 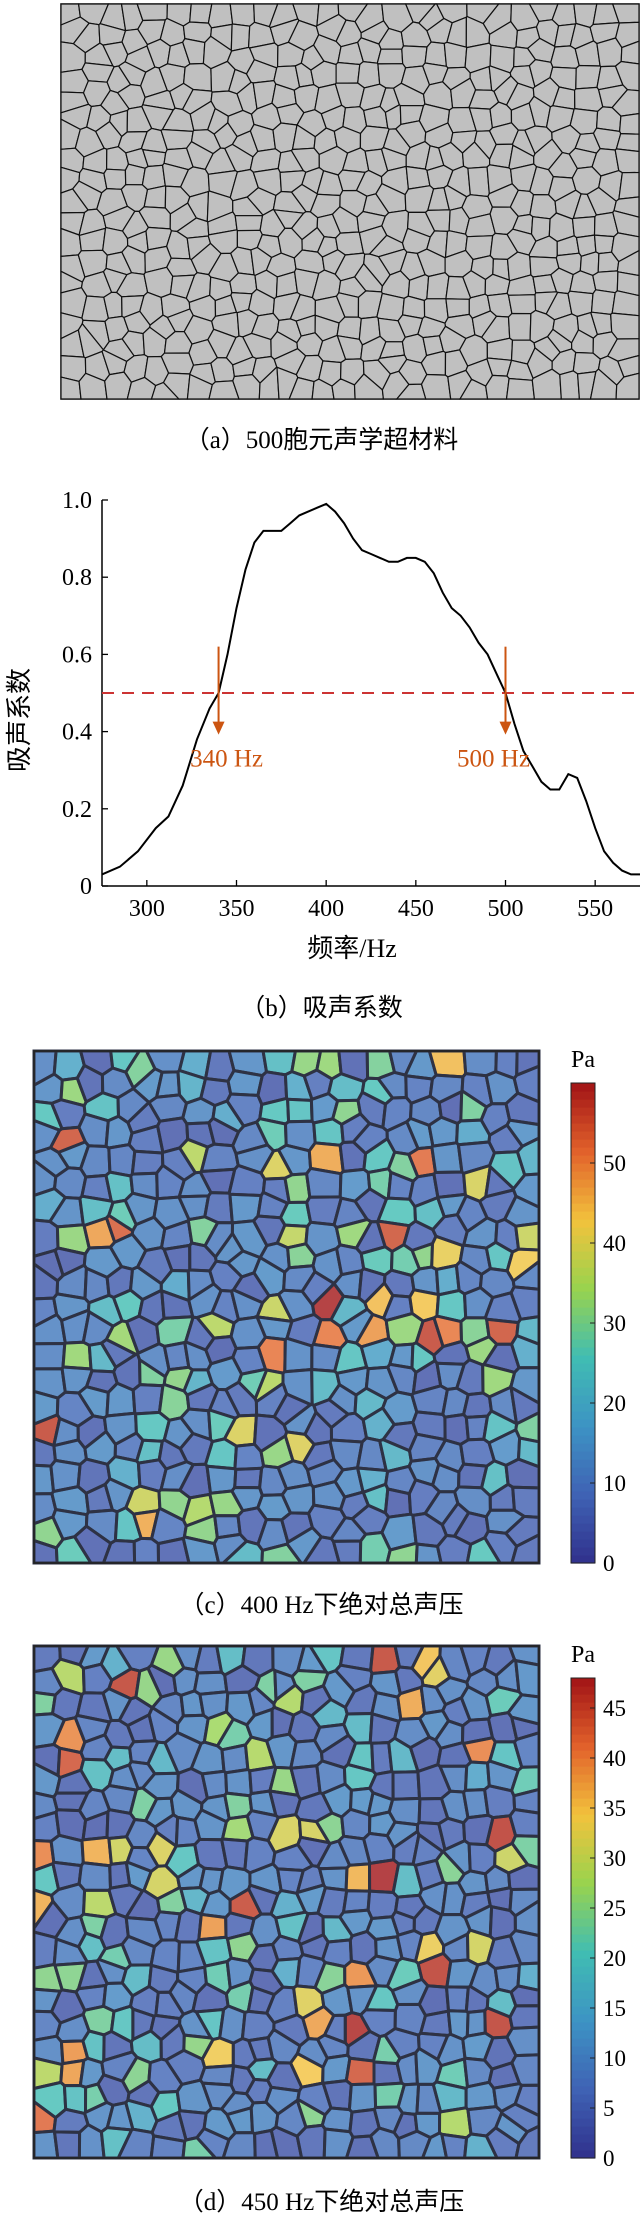 What do you see at coordinates (614, 1163) in the screenshot?
I see `colorbar-tick-label: 50` at bounding box center [614, 1163].